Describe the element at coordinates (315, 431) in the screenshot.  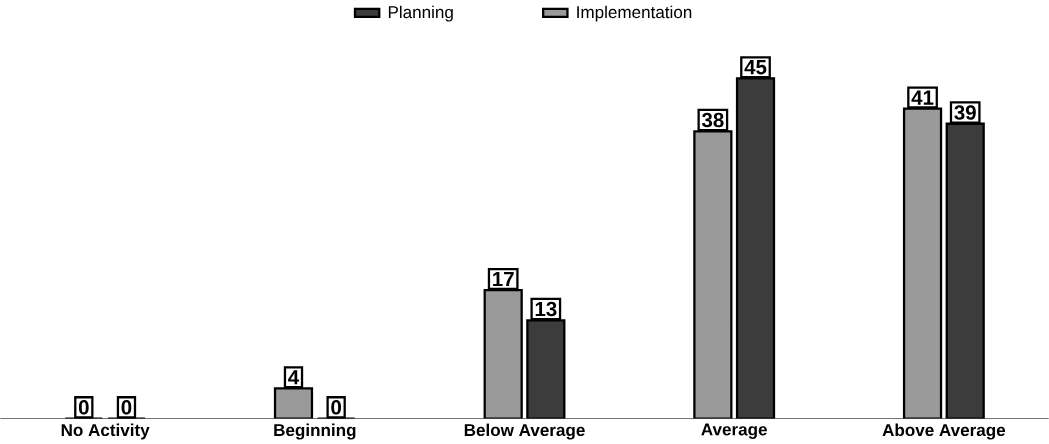
I see `x-tick-label: Beginning` at that location.